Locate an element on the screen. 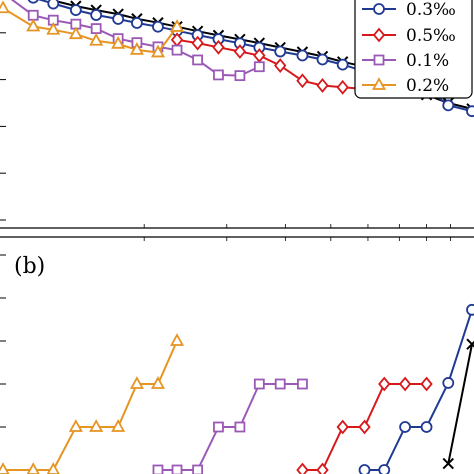 This screenshot has width=474, height=474. legend-label-purple: 0.1% is located at coordinates (427, 61).